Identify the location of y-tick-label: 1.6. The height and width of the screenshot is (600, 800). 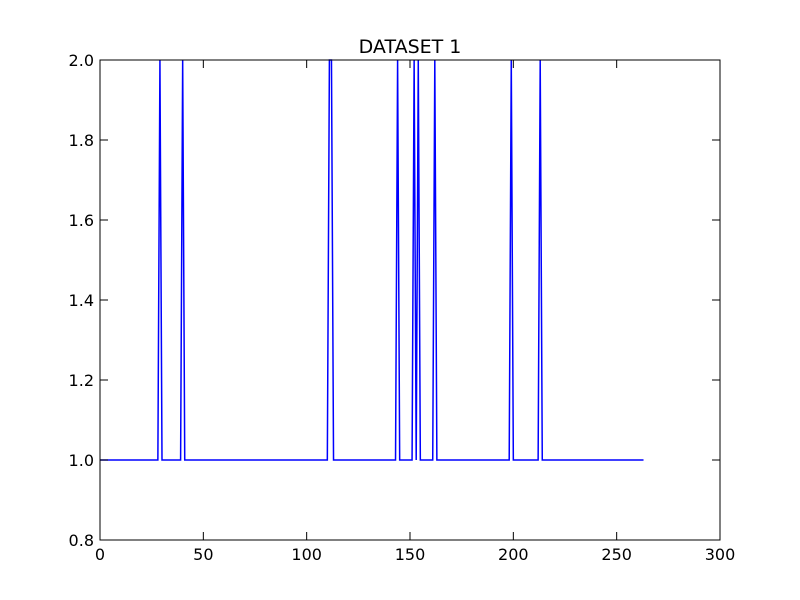
(81, 220).